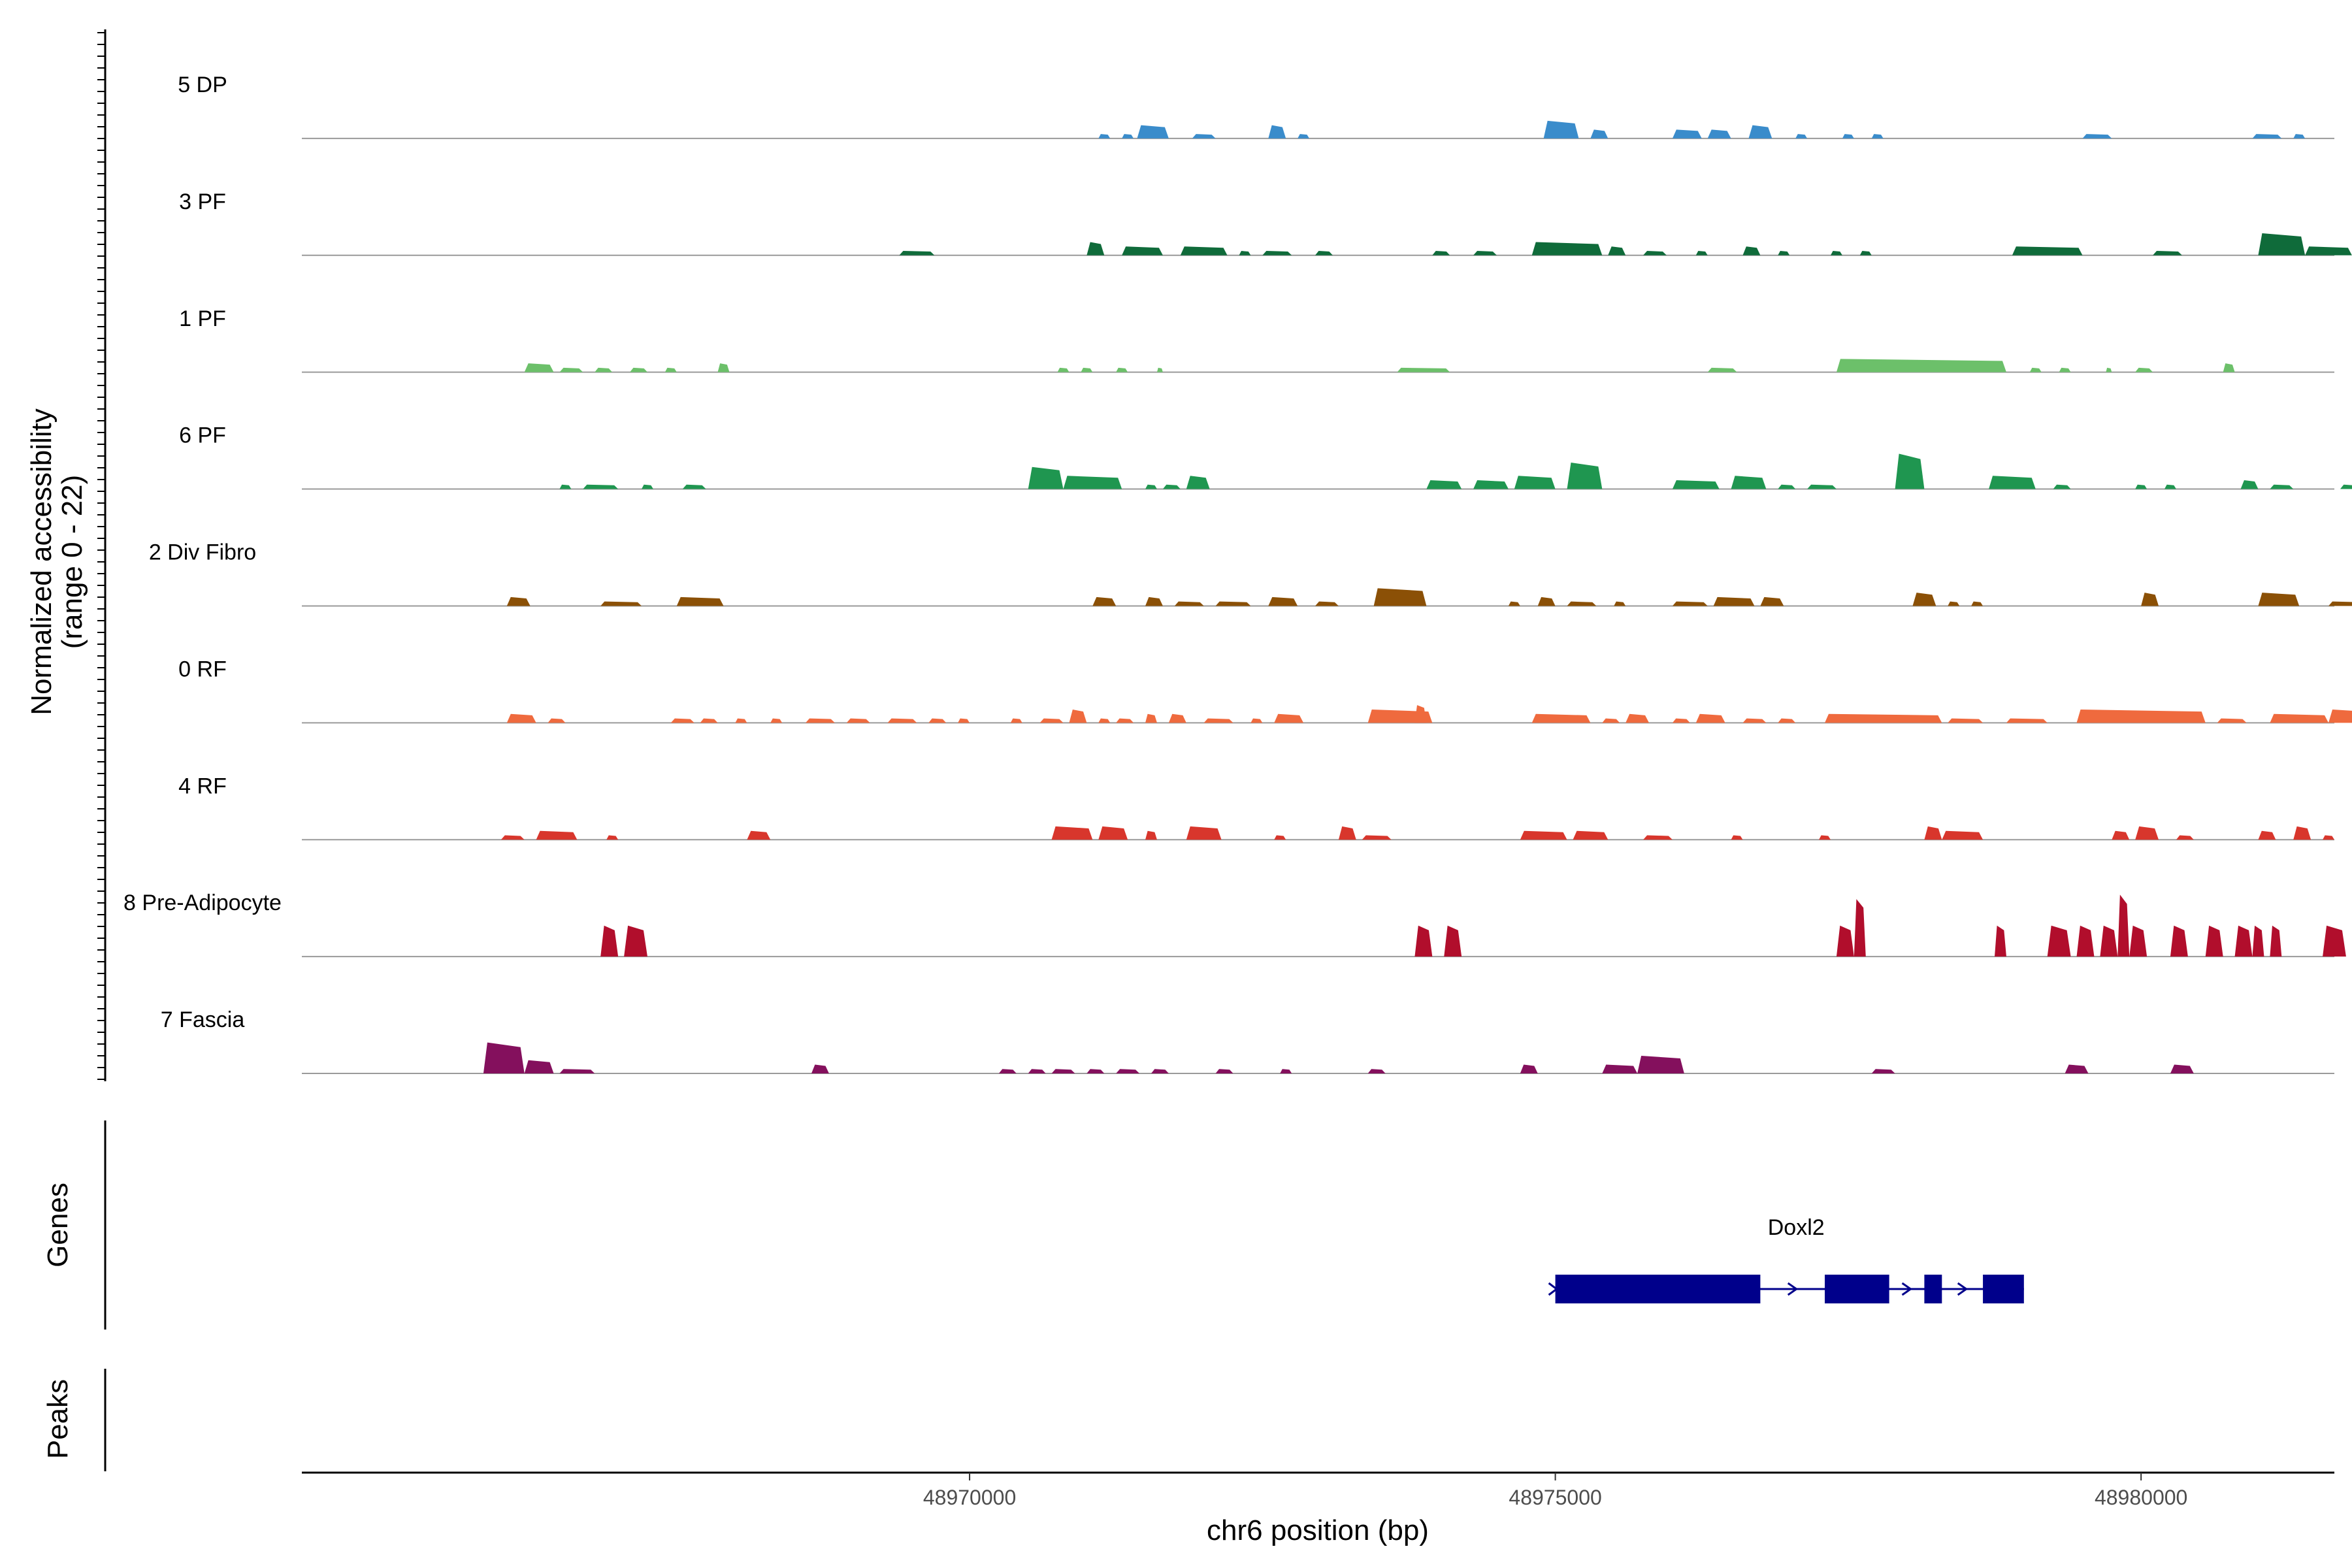  Describe the element at coordinates (1555, 1497) in the screenshot. I see `x-tick-label: 48975000` at that location.